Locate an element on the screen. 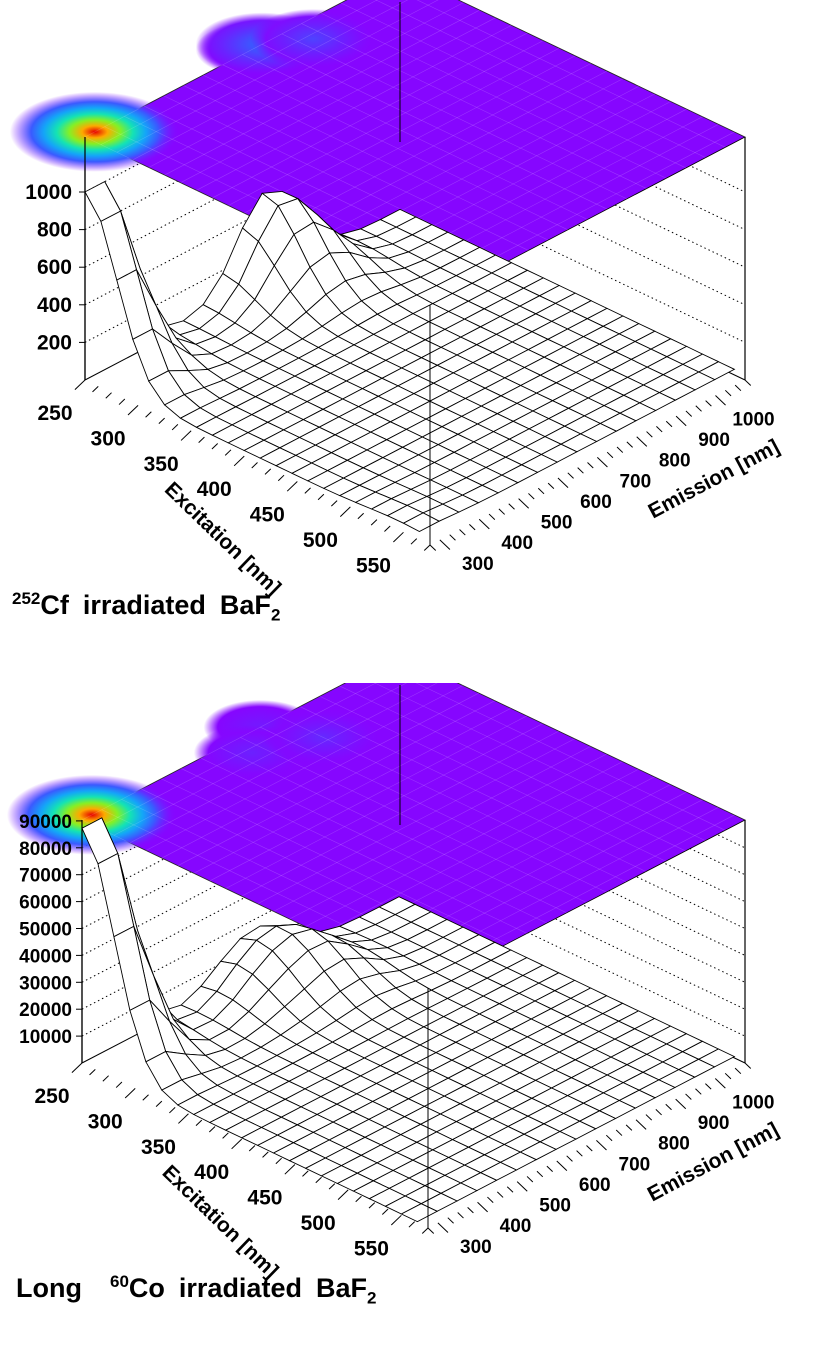 The width and height of the screenshot is (830, 1366). excitation-tick-label: 300 is located at coordinates (105, 1121).